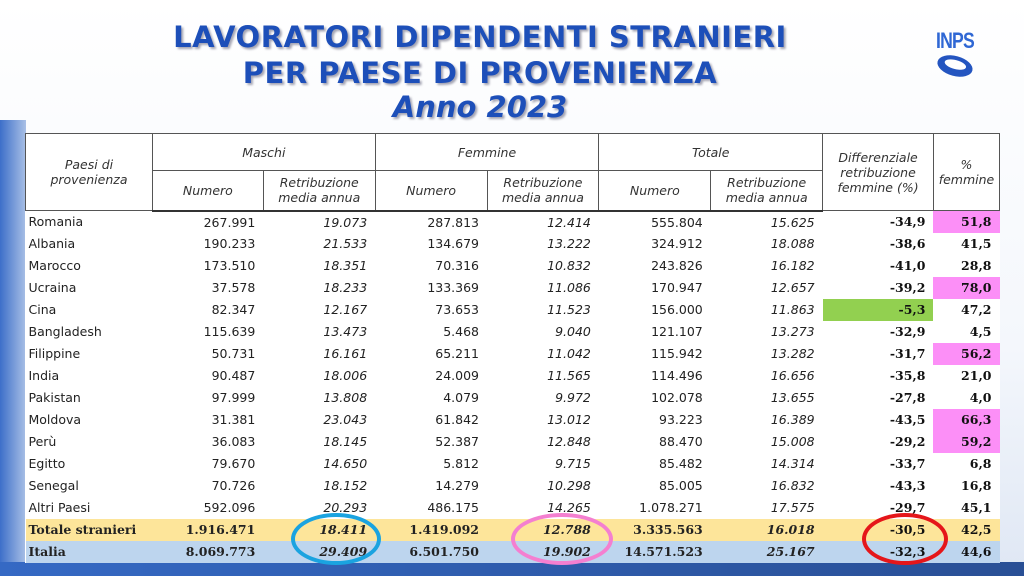  I want to click on cell-m-ret: 14.650, so click(345, 463).